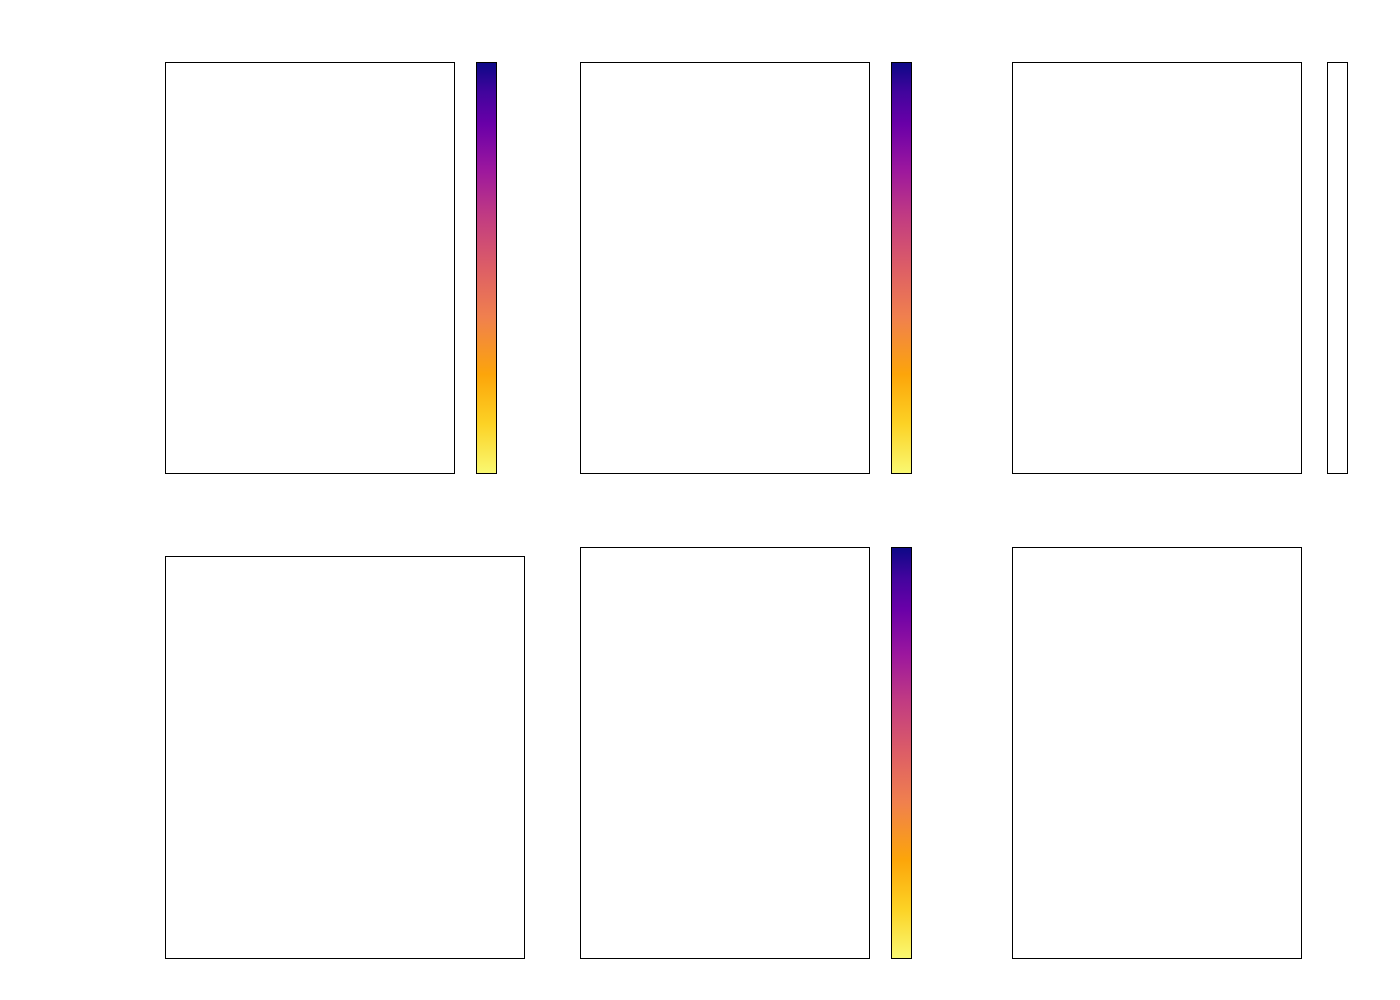 The image size is (1400, 1000). Describe the element at coordinates (1157, 753) in the screenshot. I see `panel-outliers-removed-axes` at that location.